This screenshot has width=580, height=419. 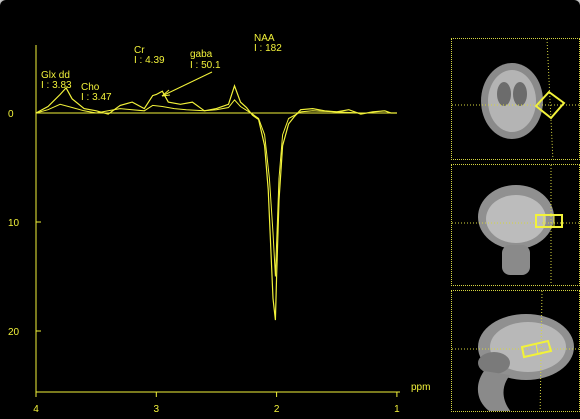 I want to click on coronal-voxel-box, so click(x=549, y=221).